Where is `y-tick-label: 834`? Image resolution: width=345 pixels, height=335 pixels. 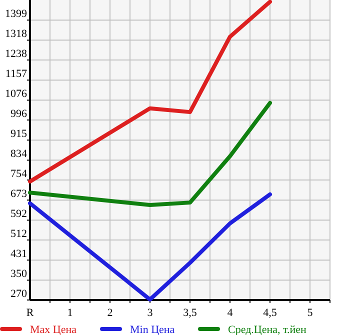
y-tick-label: 834 is located at coordinates (19, 154).